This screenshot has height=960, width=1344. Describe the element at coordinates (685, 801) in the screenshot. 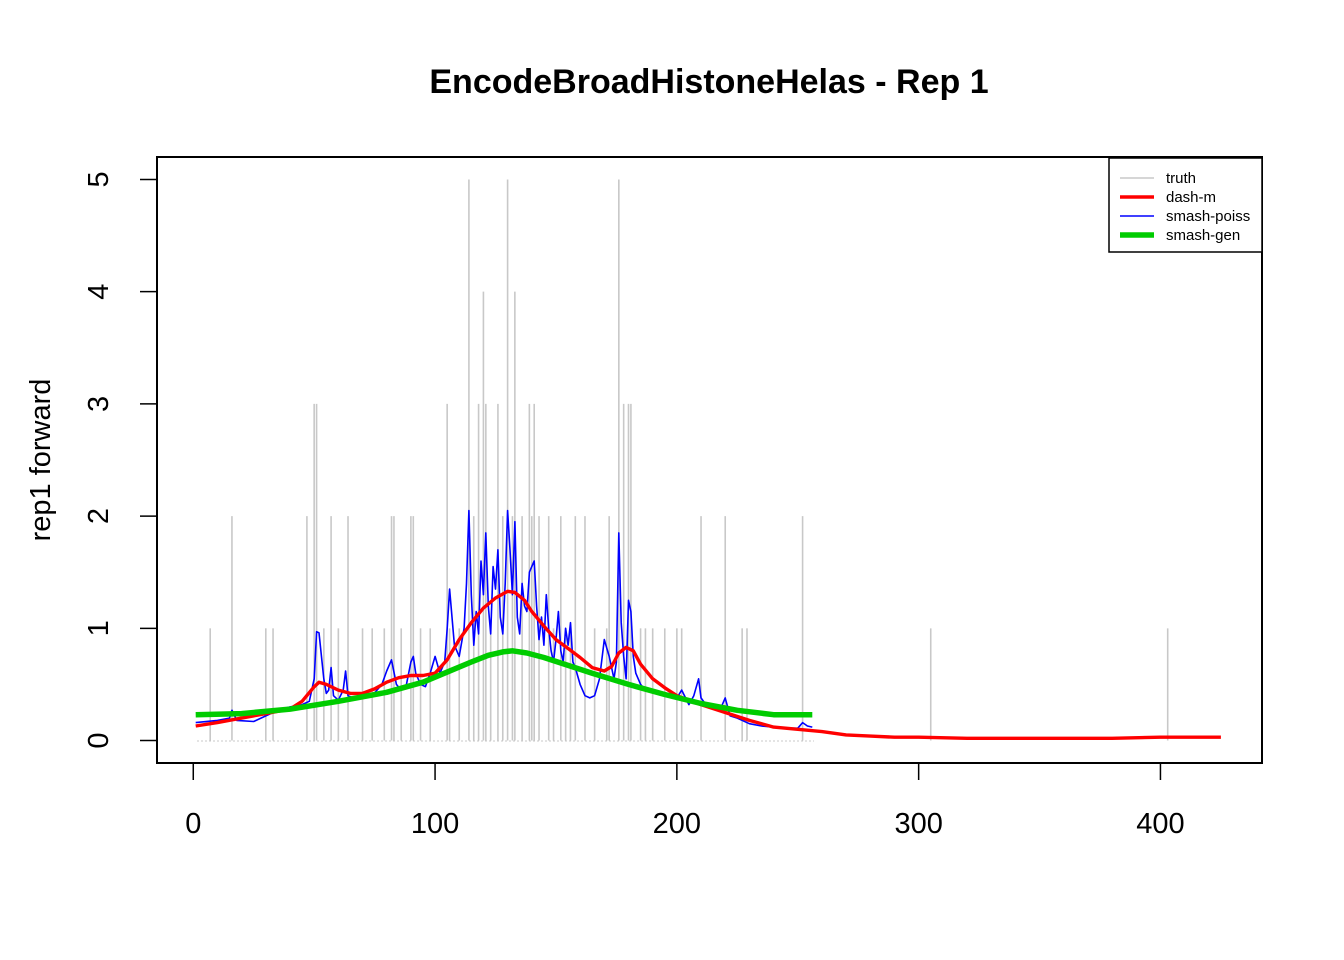

I see `x-axis: 0 100 200 300 400` at that location.